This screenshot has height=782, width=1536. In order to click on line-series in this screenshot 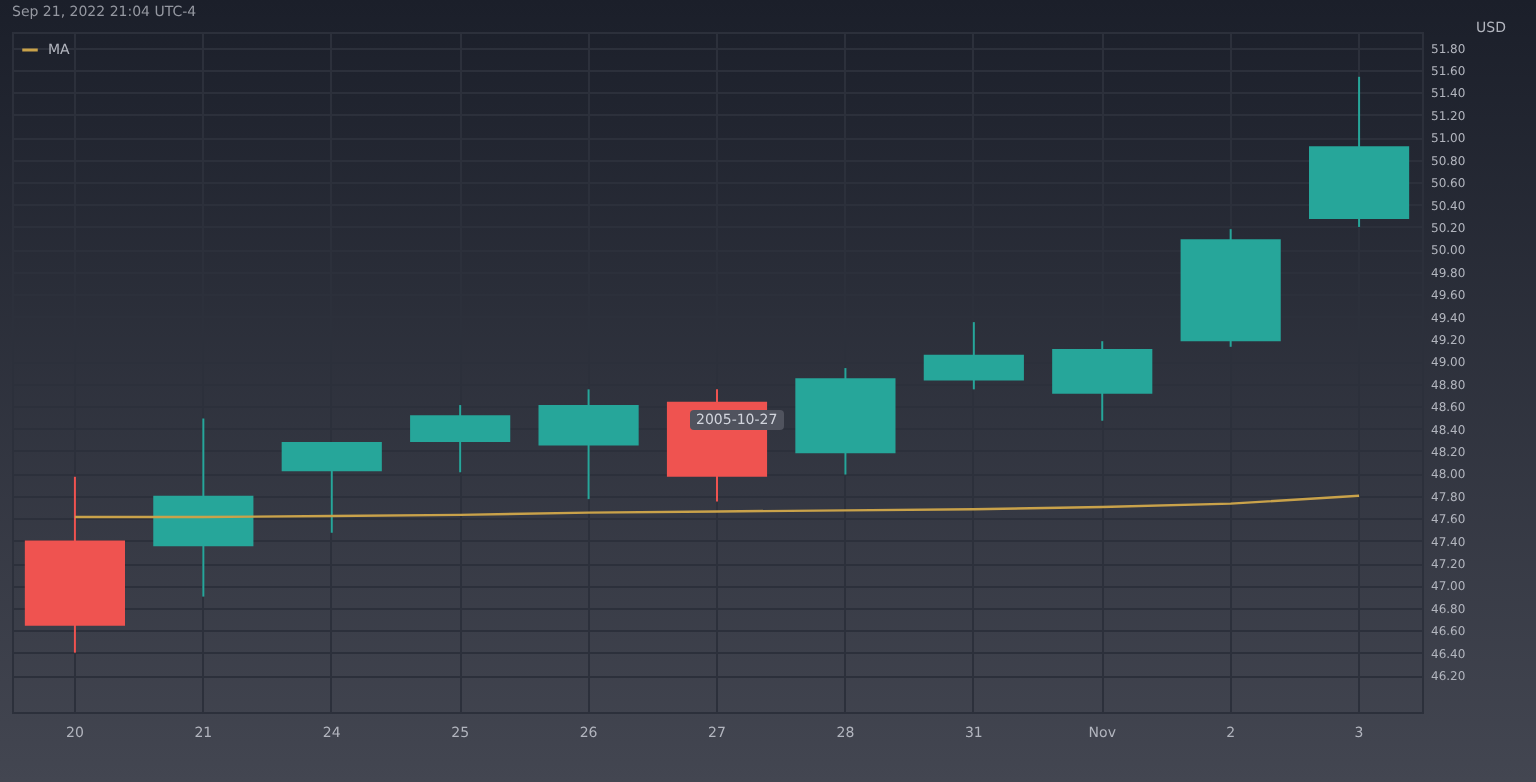, I will do `click(717, 506)`.